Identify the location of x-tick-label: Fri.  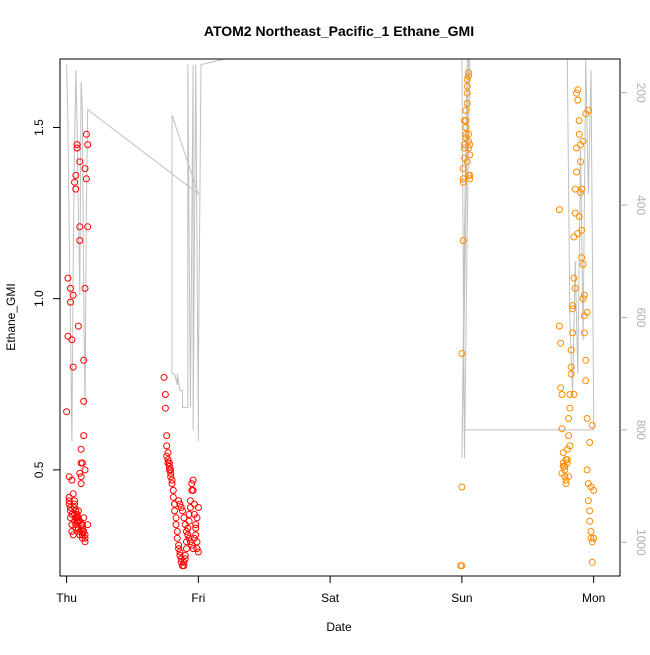
(198, 598).